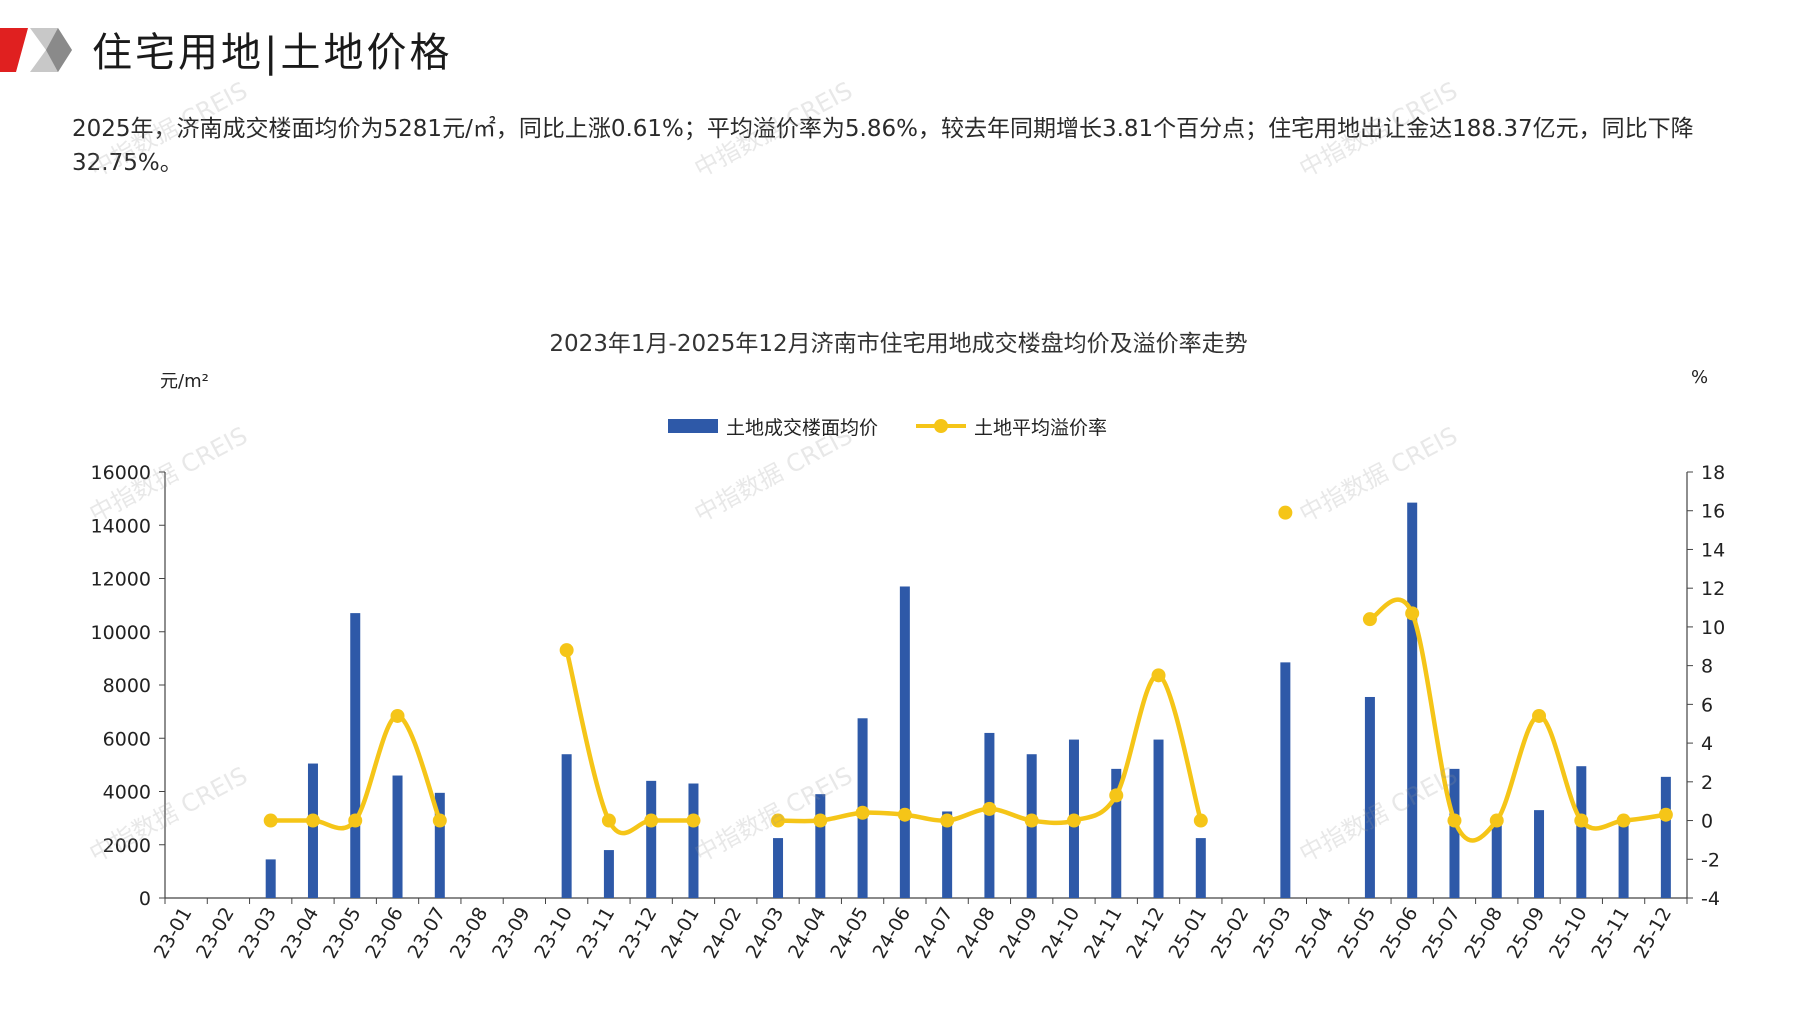  I want to click on x-tick-label: 25-05, so click(1357, 933).